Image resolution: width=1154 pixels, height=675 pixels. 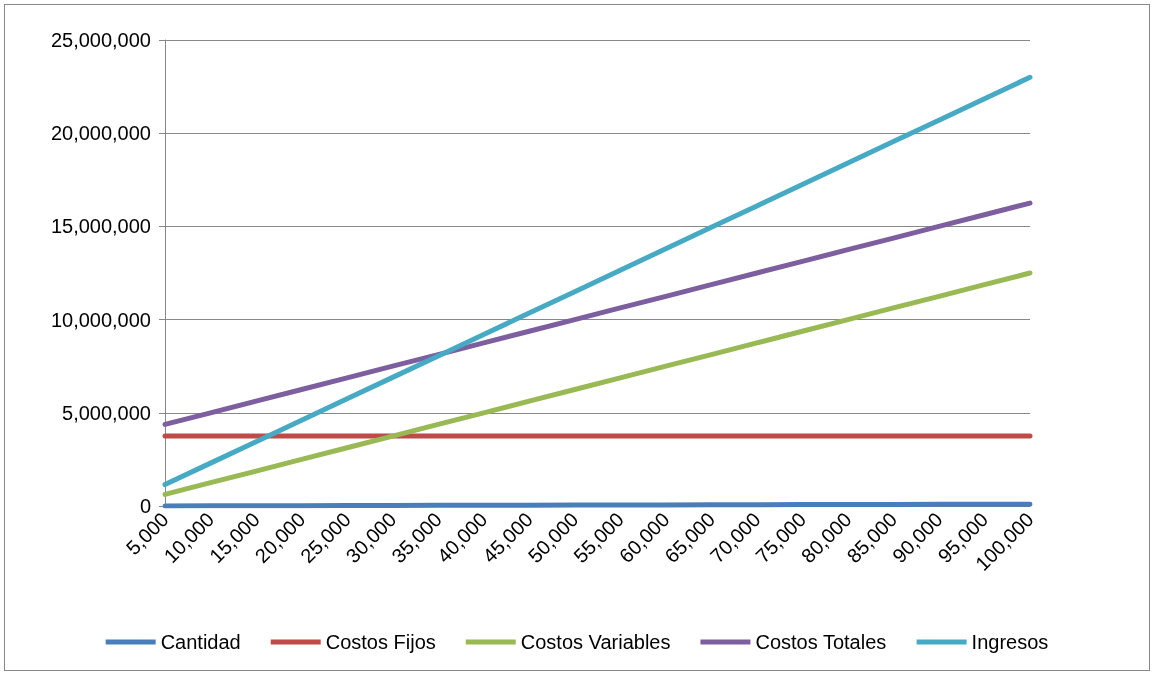 What do you see at coordinates (106, 412) in the screenshot?
I see `y-tick-label: 5,000,000` at bounding box center [106, 412].